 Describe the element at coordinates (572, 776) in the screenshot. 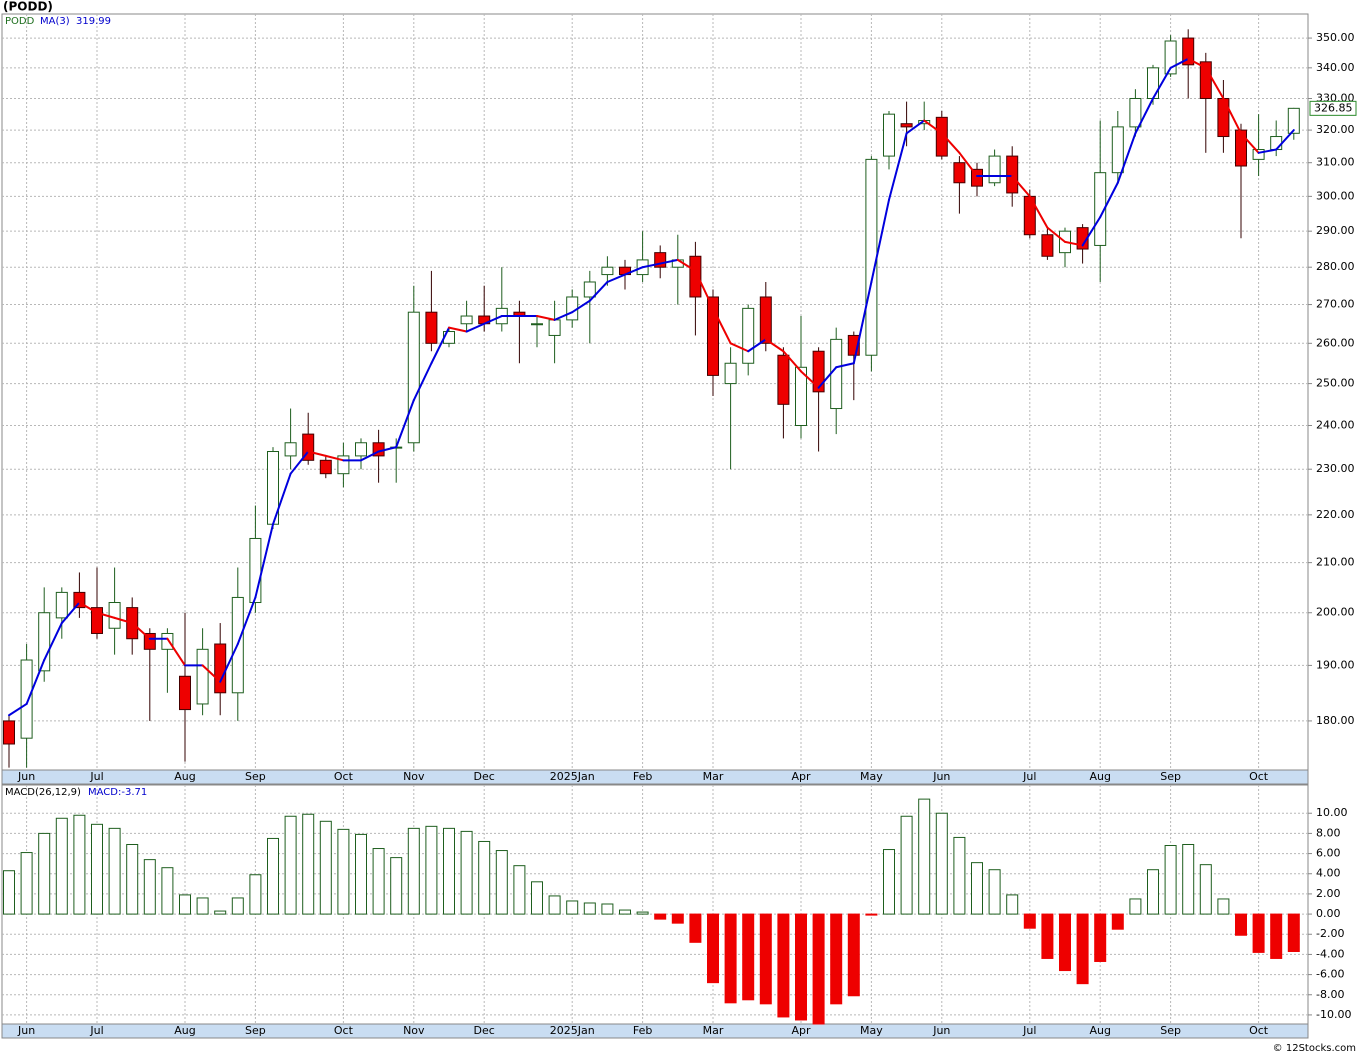

I see `x-tick-label: 2025Jan` at that location.